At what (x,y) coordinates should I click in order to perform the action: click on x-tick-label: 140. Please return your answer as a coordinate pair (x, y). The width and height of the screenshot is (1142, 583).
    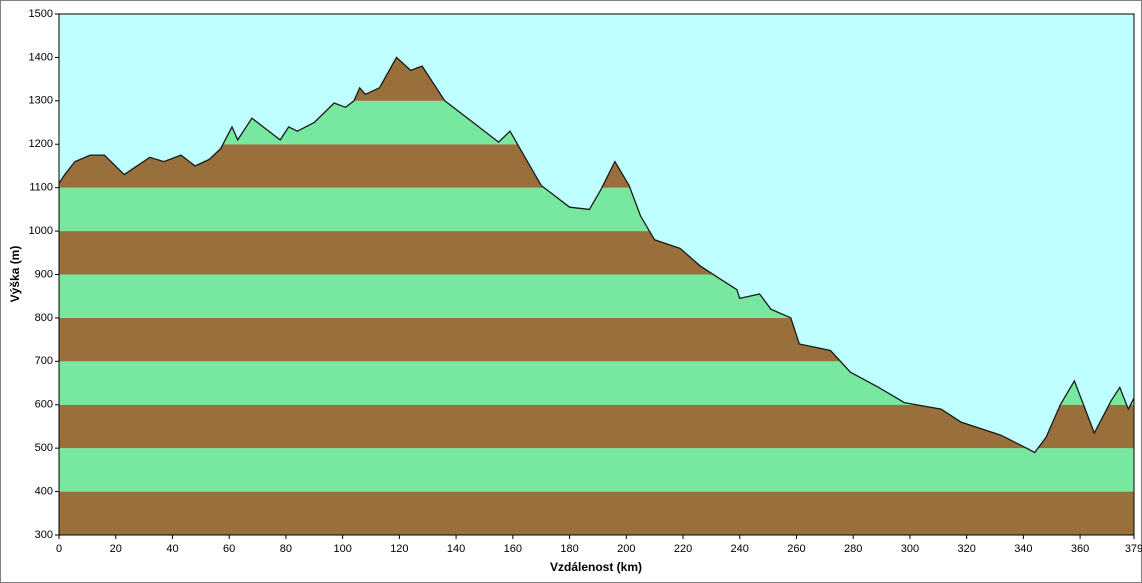
    Looking at the image, I should click on (456, 549).